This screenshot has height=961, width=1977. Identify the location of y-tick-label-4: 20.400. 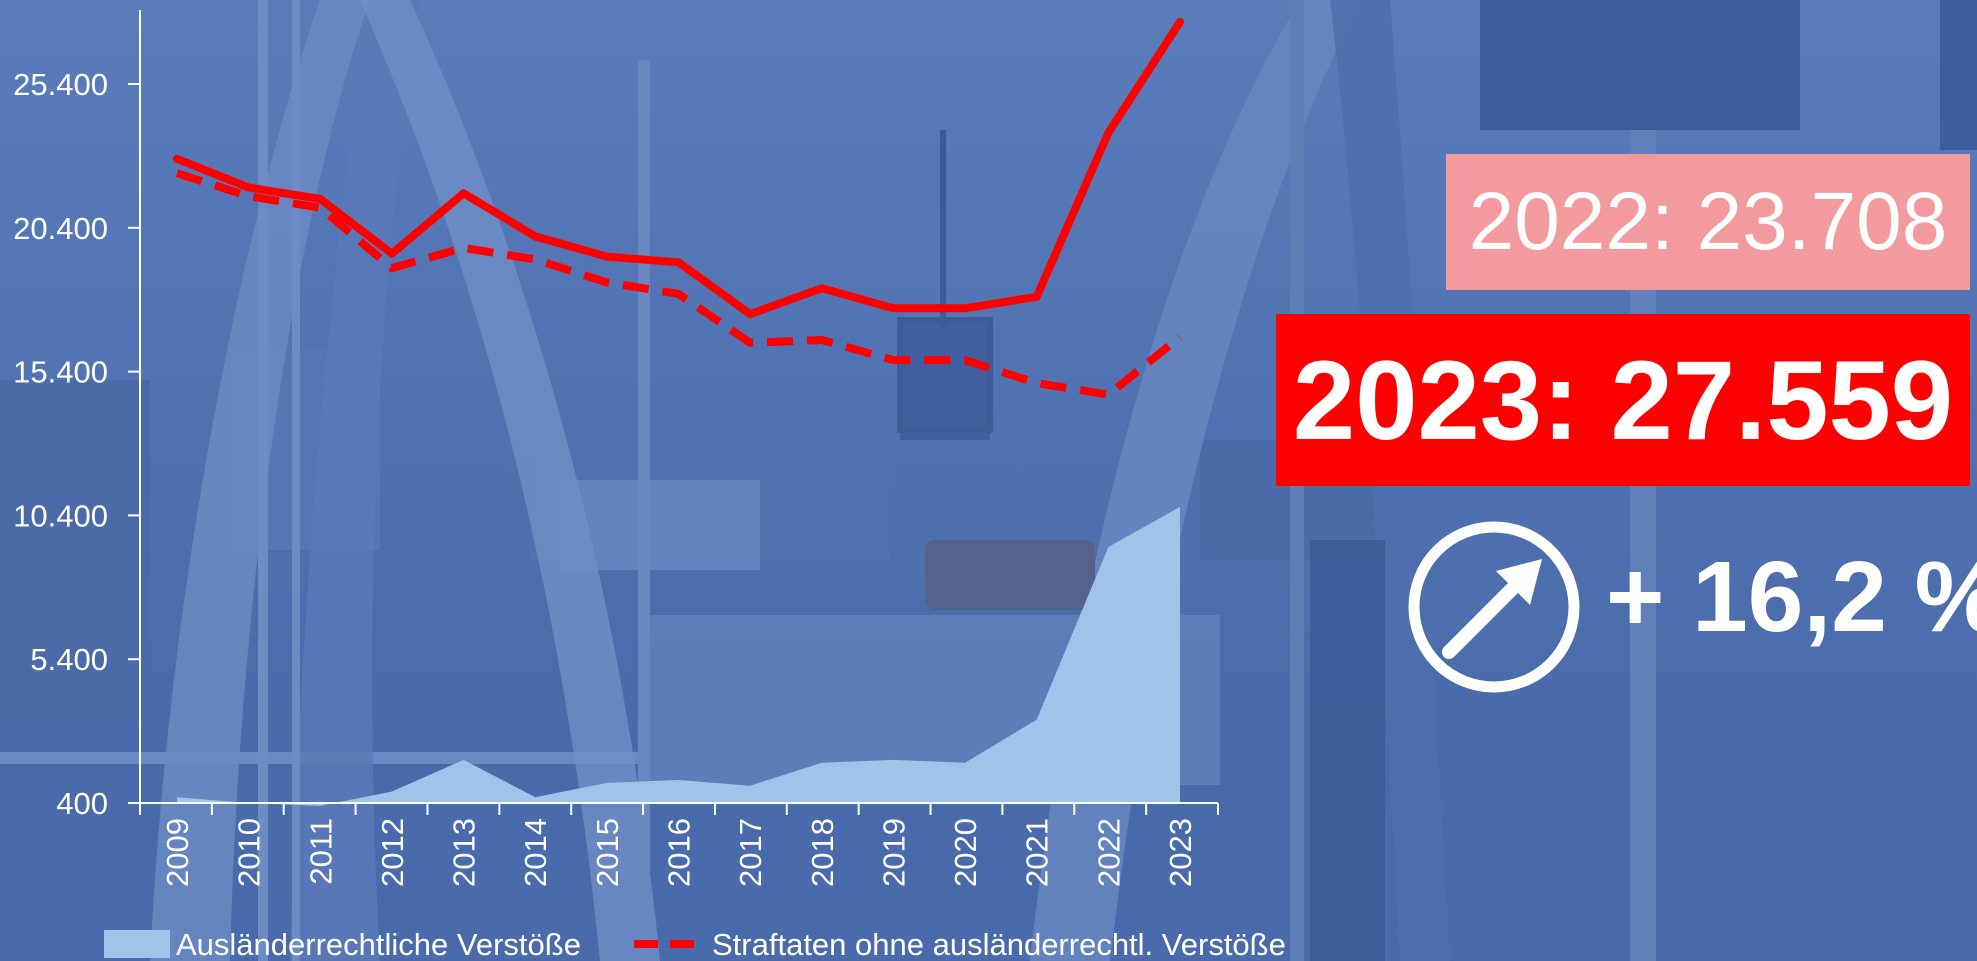
(60, 228).